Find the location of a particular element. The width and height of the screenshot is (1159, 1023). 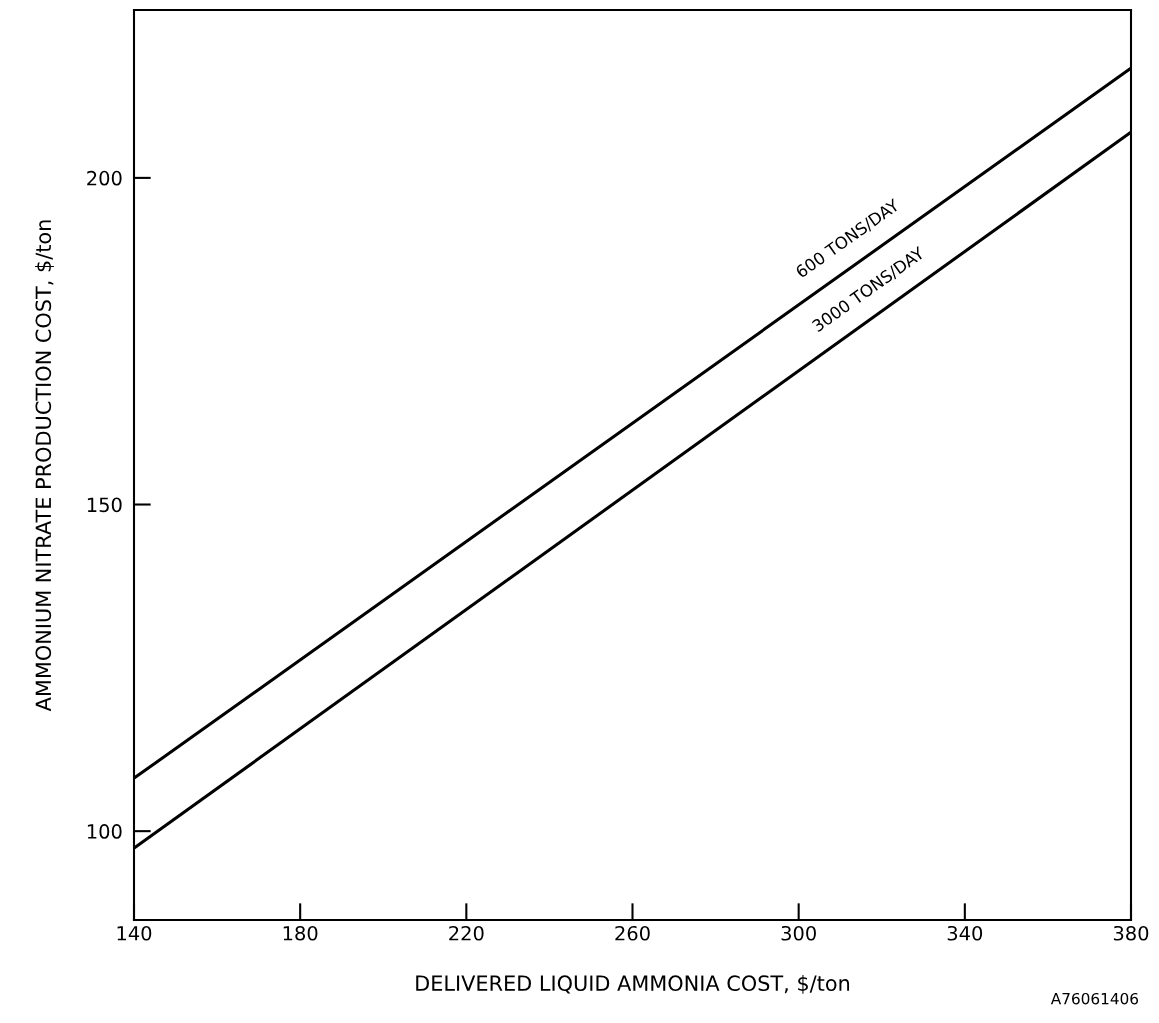

y-tick-label: 200 is located at coordinates (104, 178).